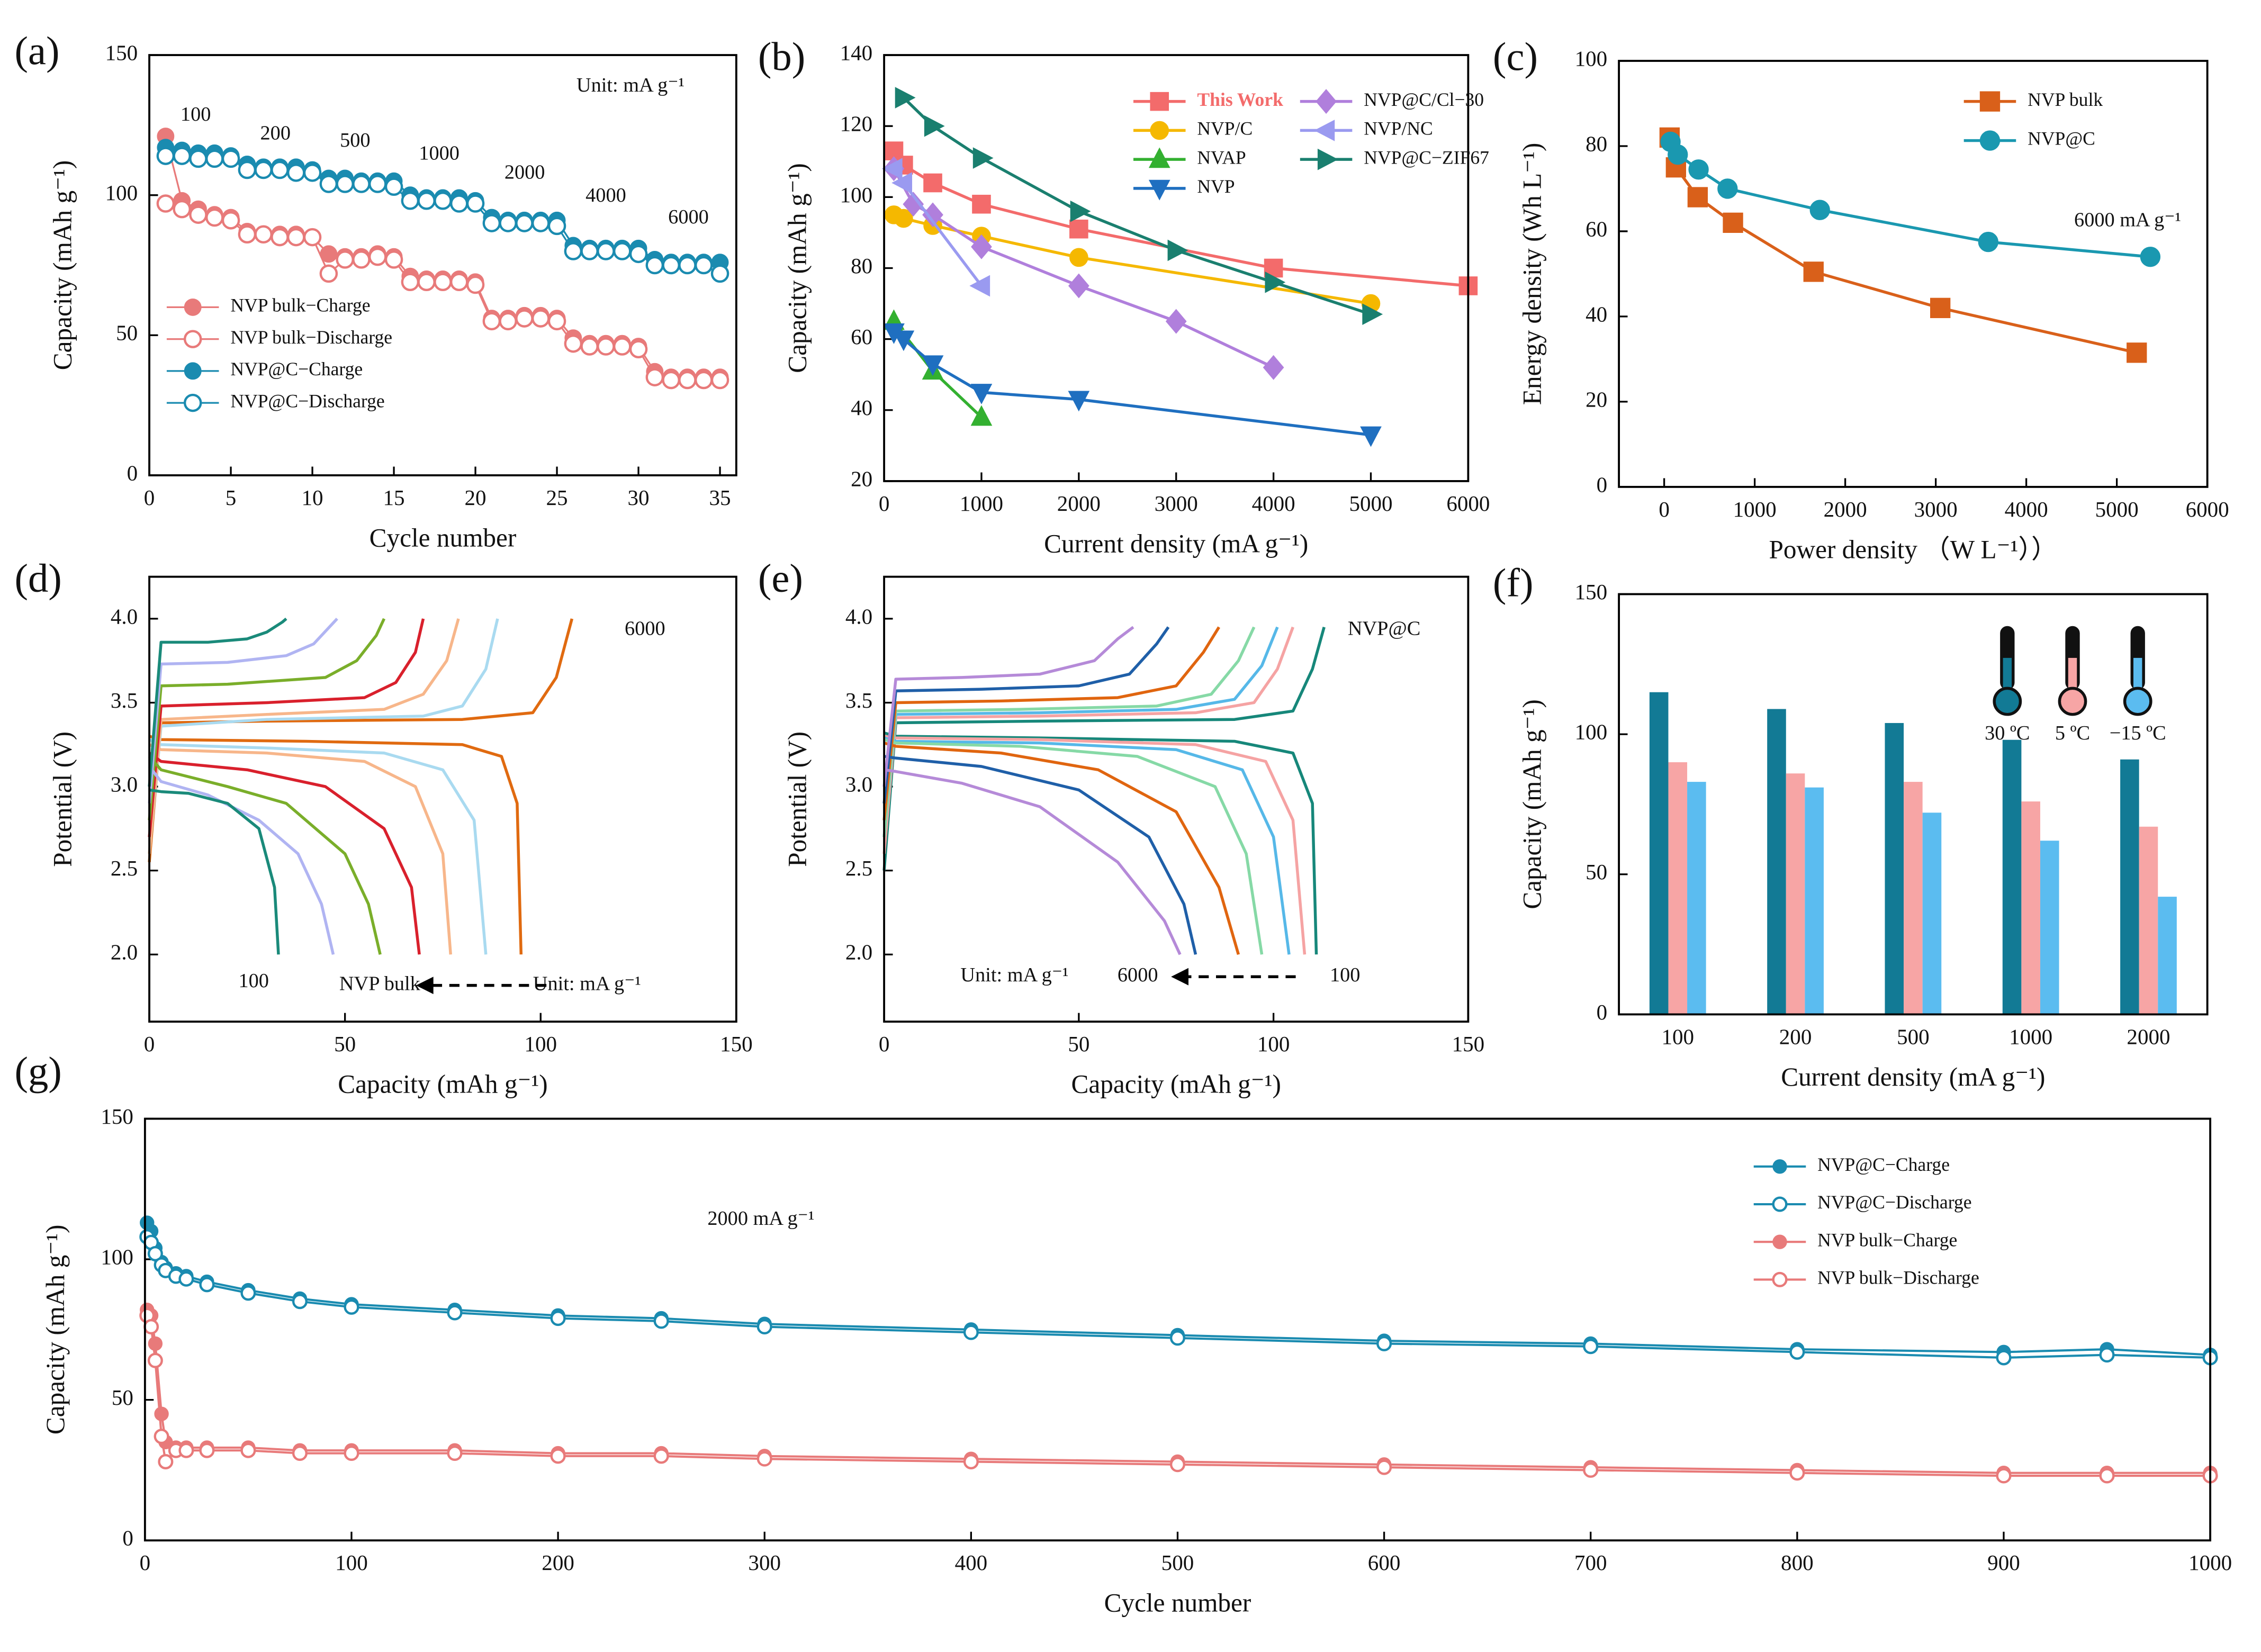  I want to click on legend-label: This Work, so click(1240, 100).